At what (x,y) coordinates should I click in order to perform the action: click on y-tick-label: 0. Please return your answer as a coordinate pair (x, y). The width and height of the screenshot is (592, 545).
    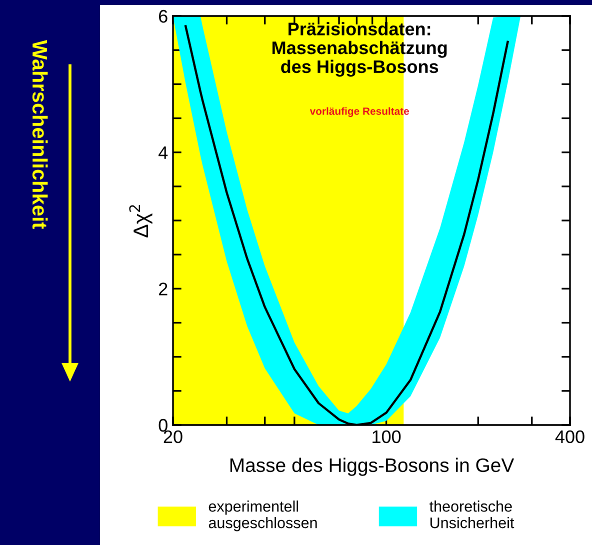
    Looking at the image, I should click on (163, 425).